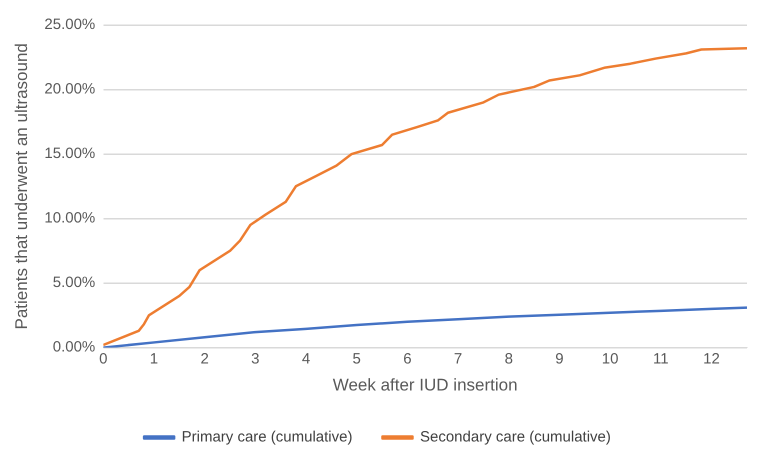  I want to click on y-tick-label: 25.00%, so click(70, 25).